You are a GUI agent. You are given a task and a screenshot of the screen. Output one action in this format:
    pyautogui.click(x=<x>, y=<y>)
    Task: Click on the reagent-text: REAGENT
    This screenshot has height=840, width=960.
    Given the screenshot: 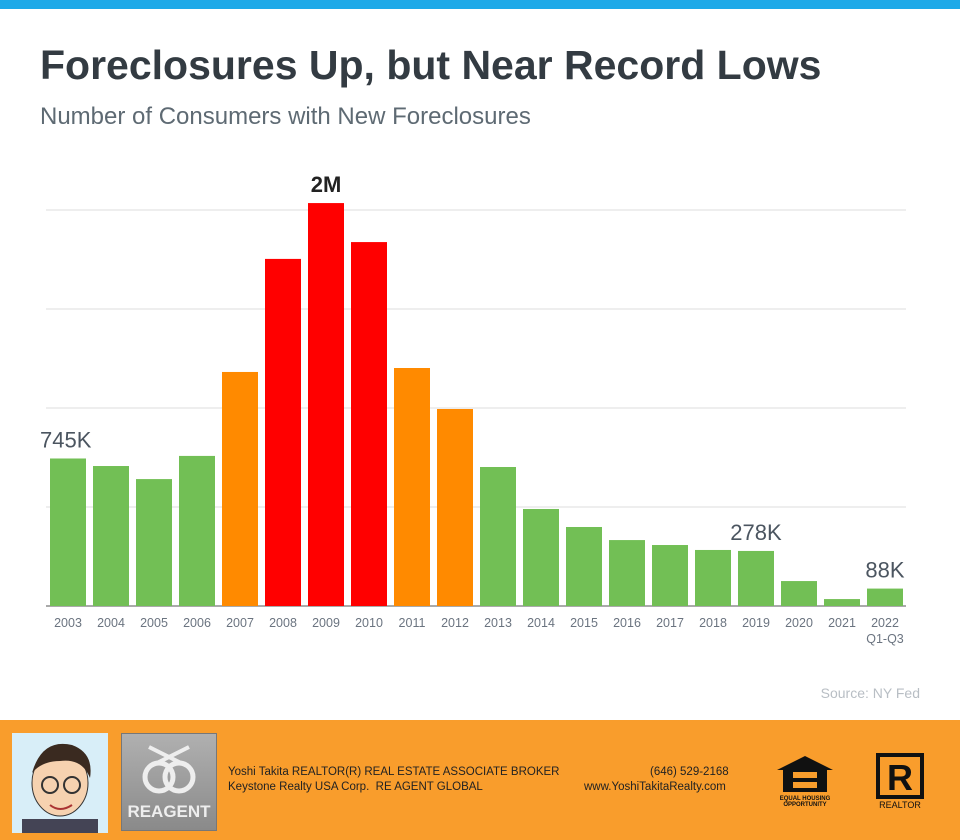 What is the action you would take?
    pyautogui.click(x=169, y=811)
    